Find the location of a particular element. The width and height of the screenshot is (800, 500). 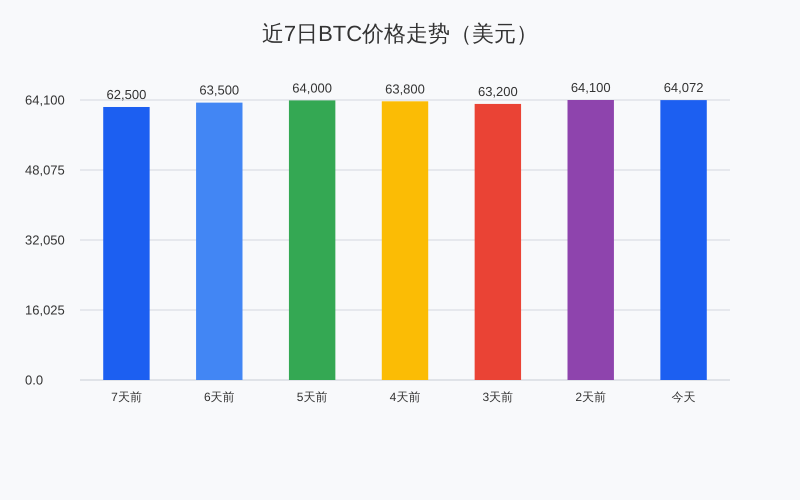

y-tick-label: 16,025 is located at coordinates (45, 310).